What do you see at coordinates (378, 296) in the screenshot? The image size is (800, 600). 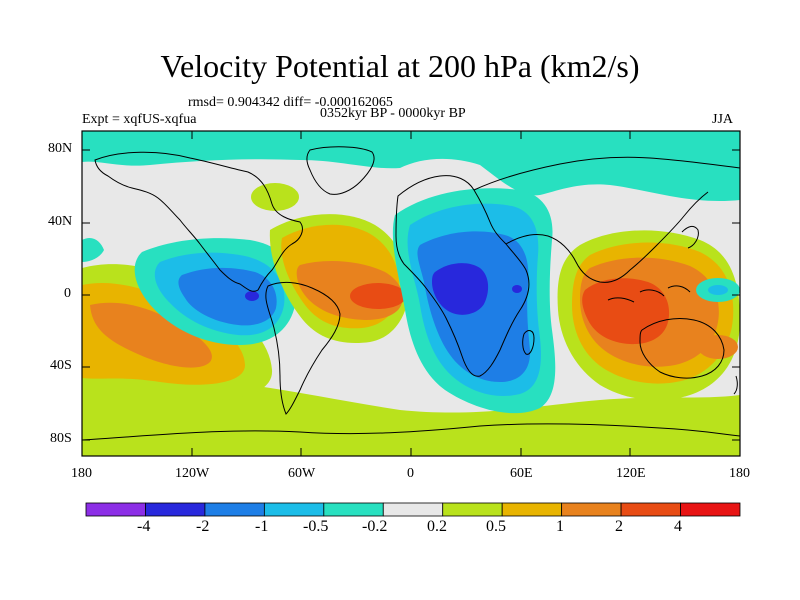 I see `atlantic-positive-core` at bounding box center [378, 296].